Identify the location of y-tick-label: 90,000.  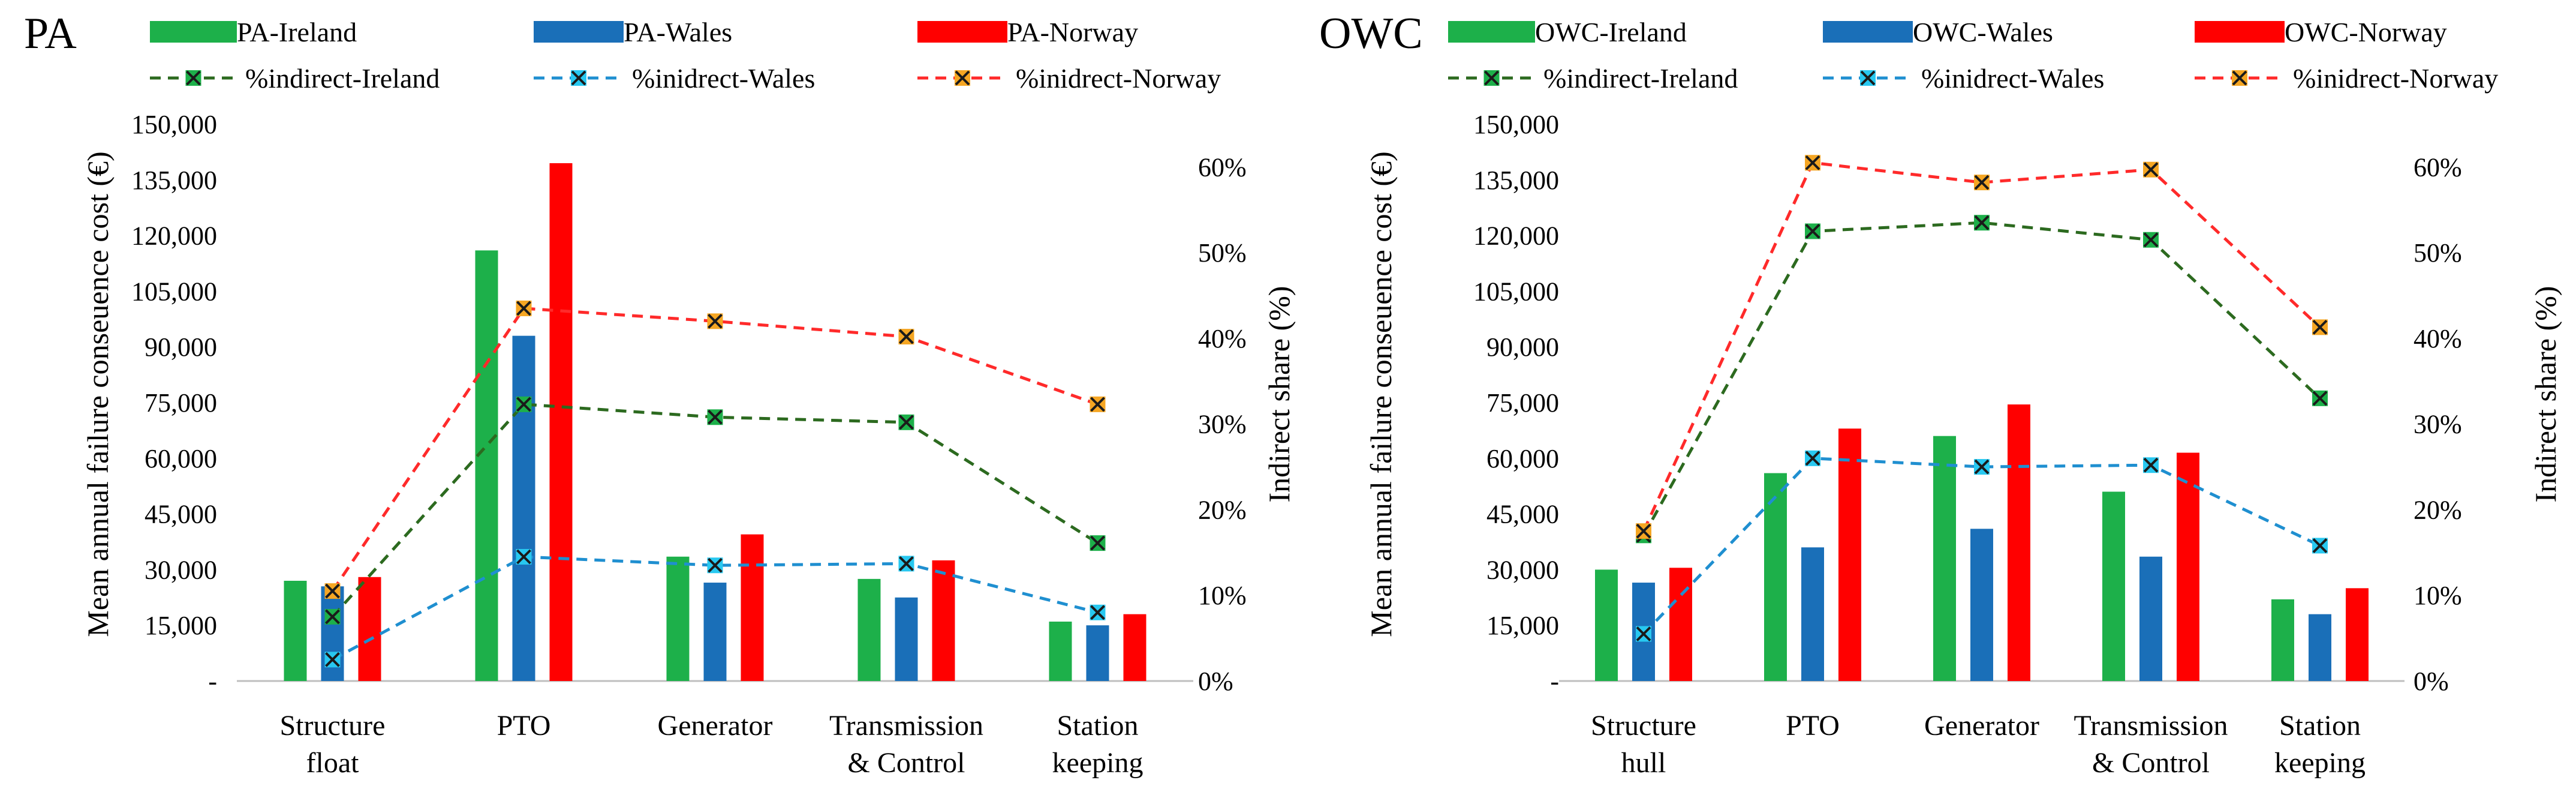
(1522, 347).